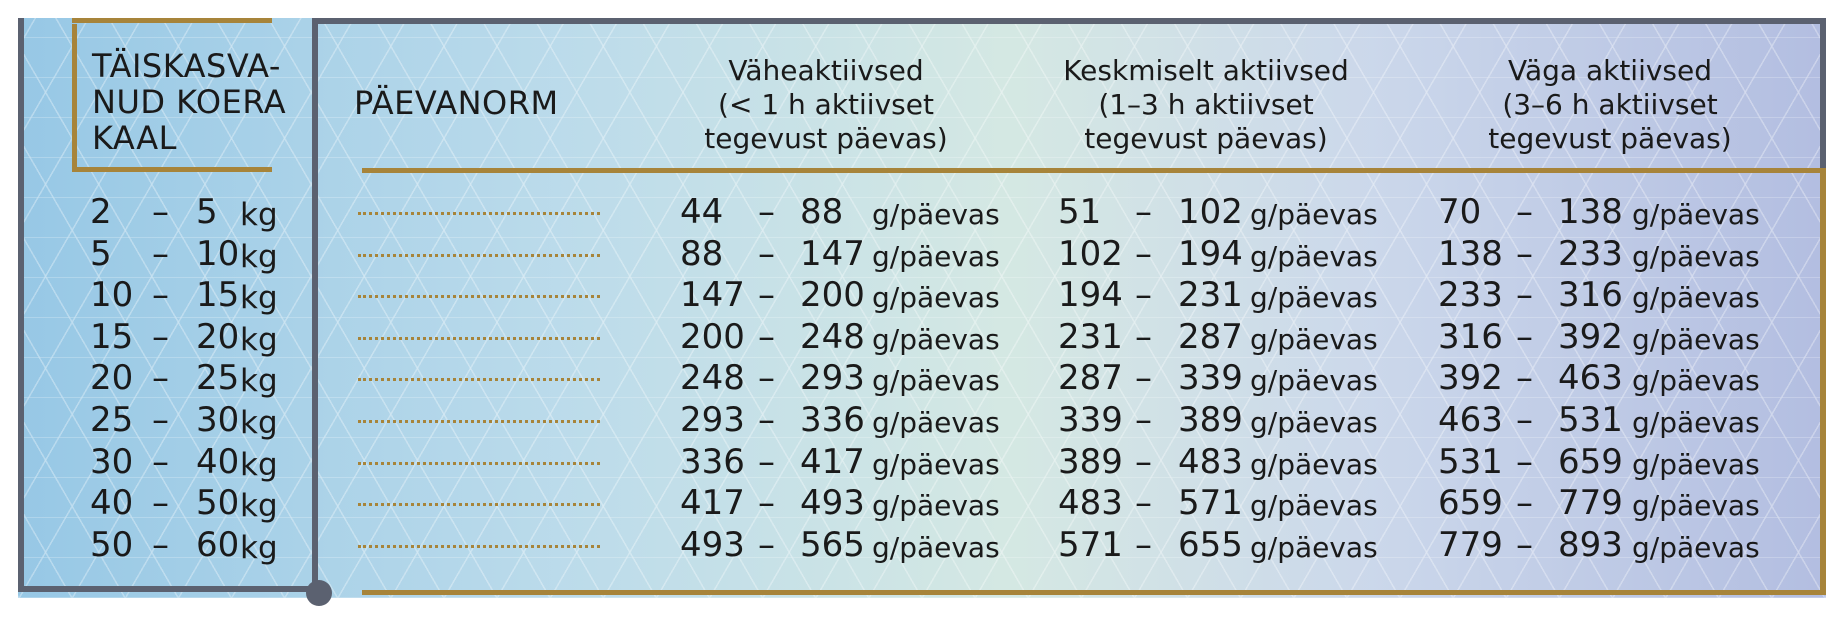 This screenshot has height=617, width=1842. I want to click on header-low-line-3: tegevust päevas), so click(826, 138).